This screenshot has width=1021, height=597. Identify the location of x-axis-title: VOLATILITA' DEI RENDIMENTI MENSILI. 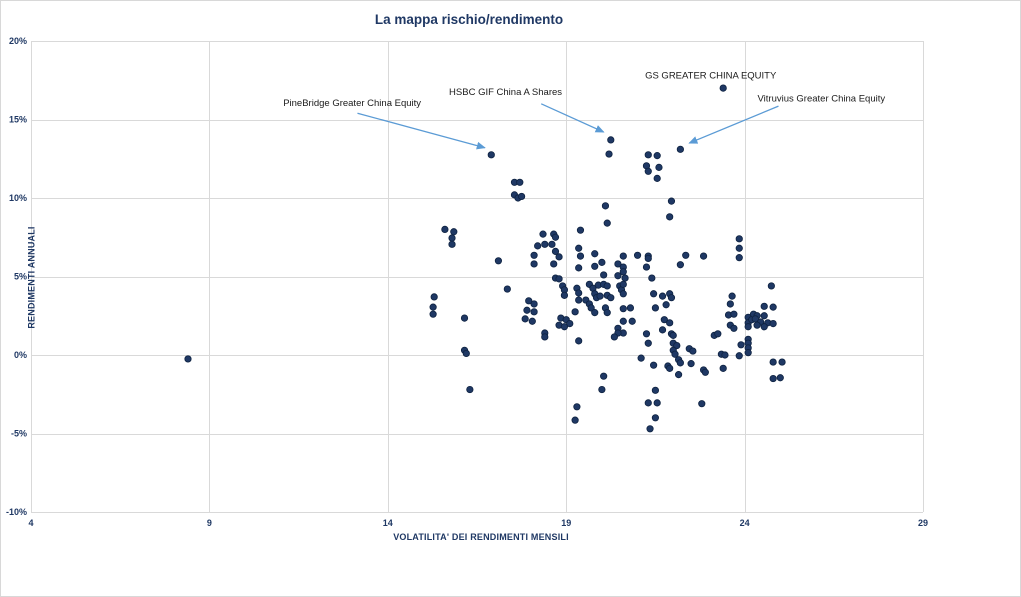
(481, 537).